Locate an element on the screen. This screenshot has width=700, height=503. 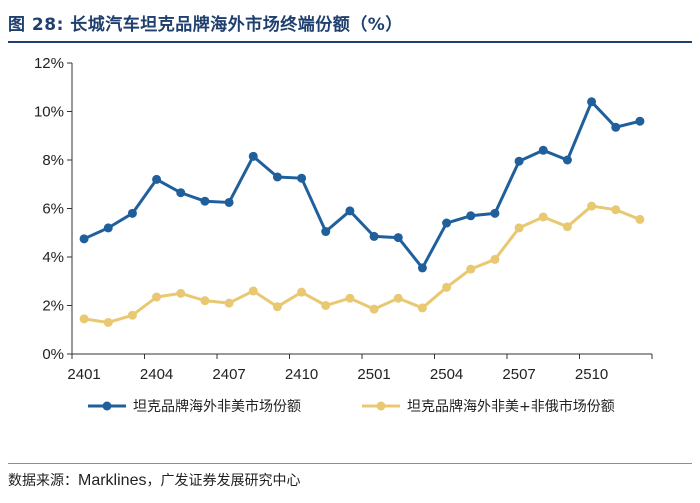
source-rest: ，广发证券发展研究中心 is located at coordinates (223, 481).